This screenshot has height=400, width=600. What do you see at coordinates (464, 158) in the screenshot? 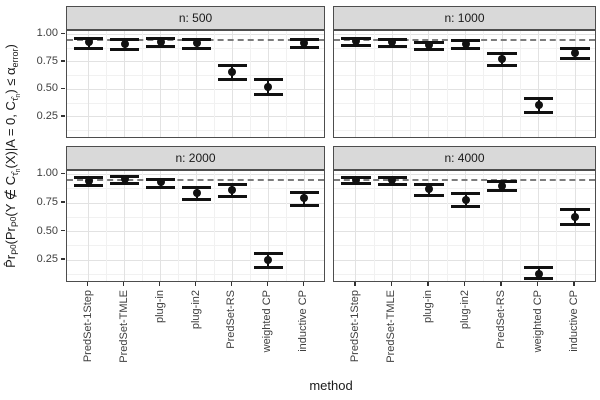
I see `facet-label: n: 4000` at bounding box center [464, 158].